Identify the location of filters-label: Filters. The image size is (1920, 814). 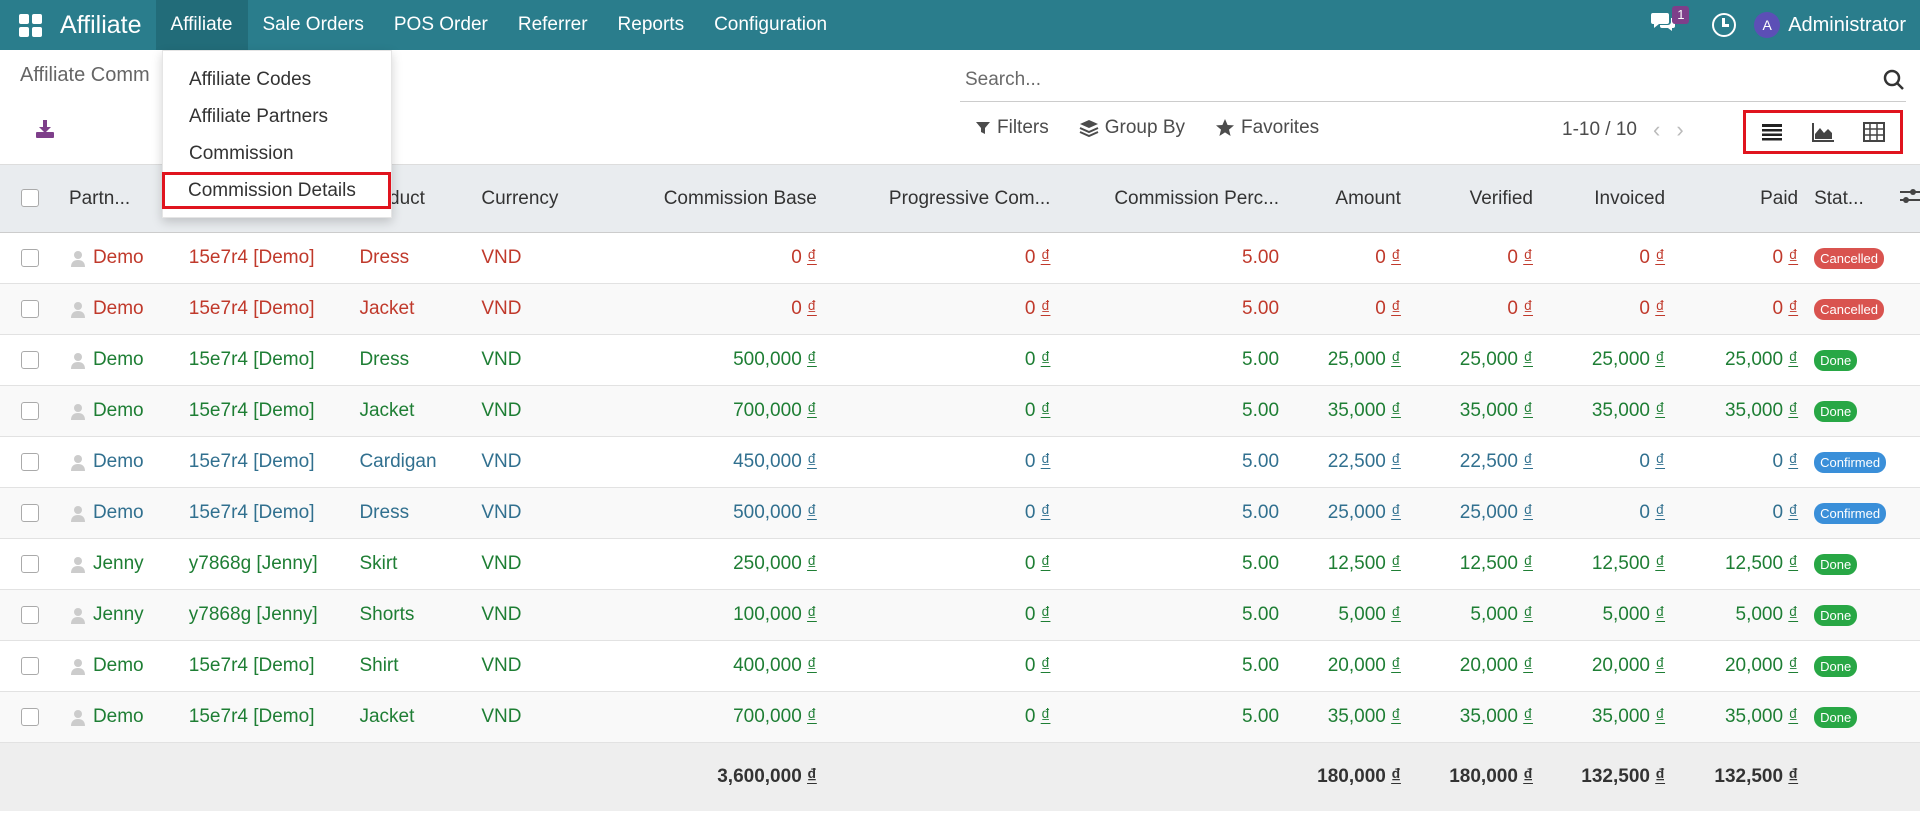
(1023, 127).